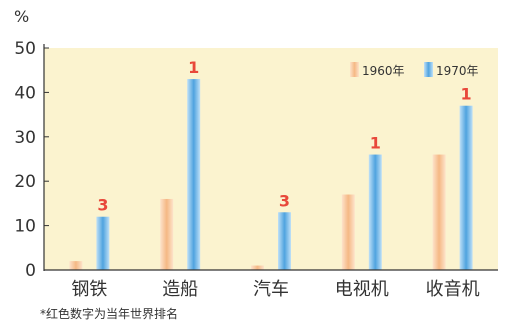  I want to click on y-tick-label: 10, so click(25, 227).